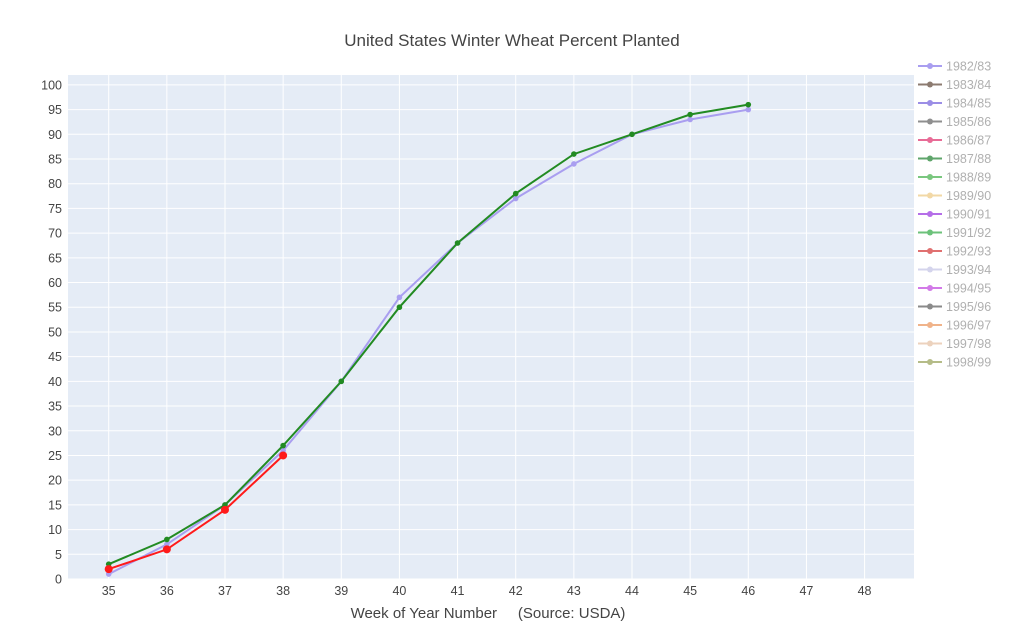 Image resolution: width=1024 pixels, height=641 pixels. Describe the element at coordinates (55, 505) in the screenshot. I see `y-tick-label: 15` at that location.